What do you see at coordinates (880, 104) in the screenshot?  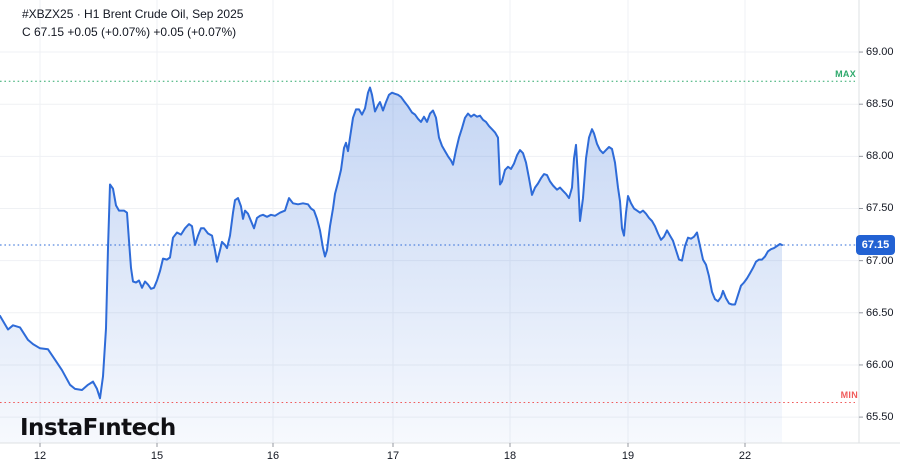 I see `price-axis-label: 68.50` at bounding box center [880, 104].